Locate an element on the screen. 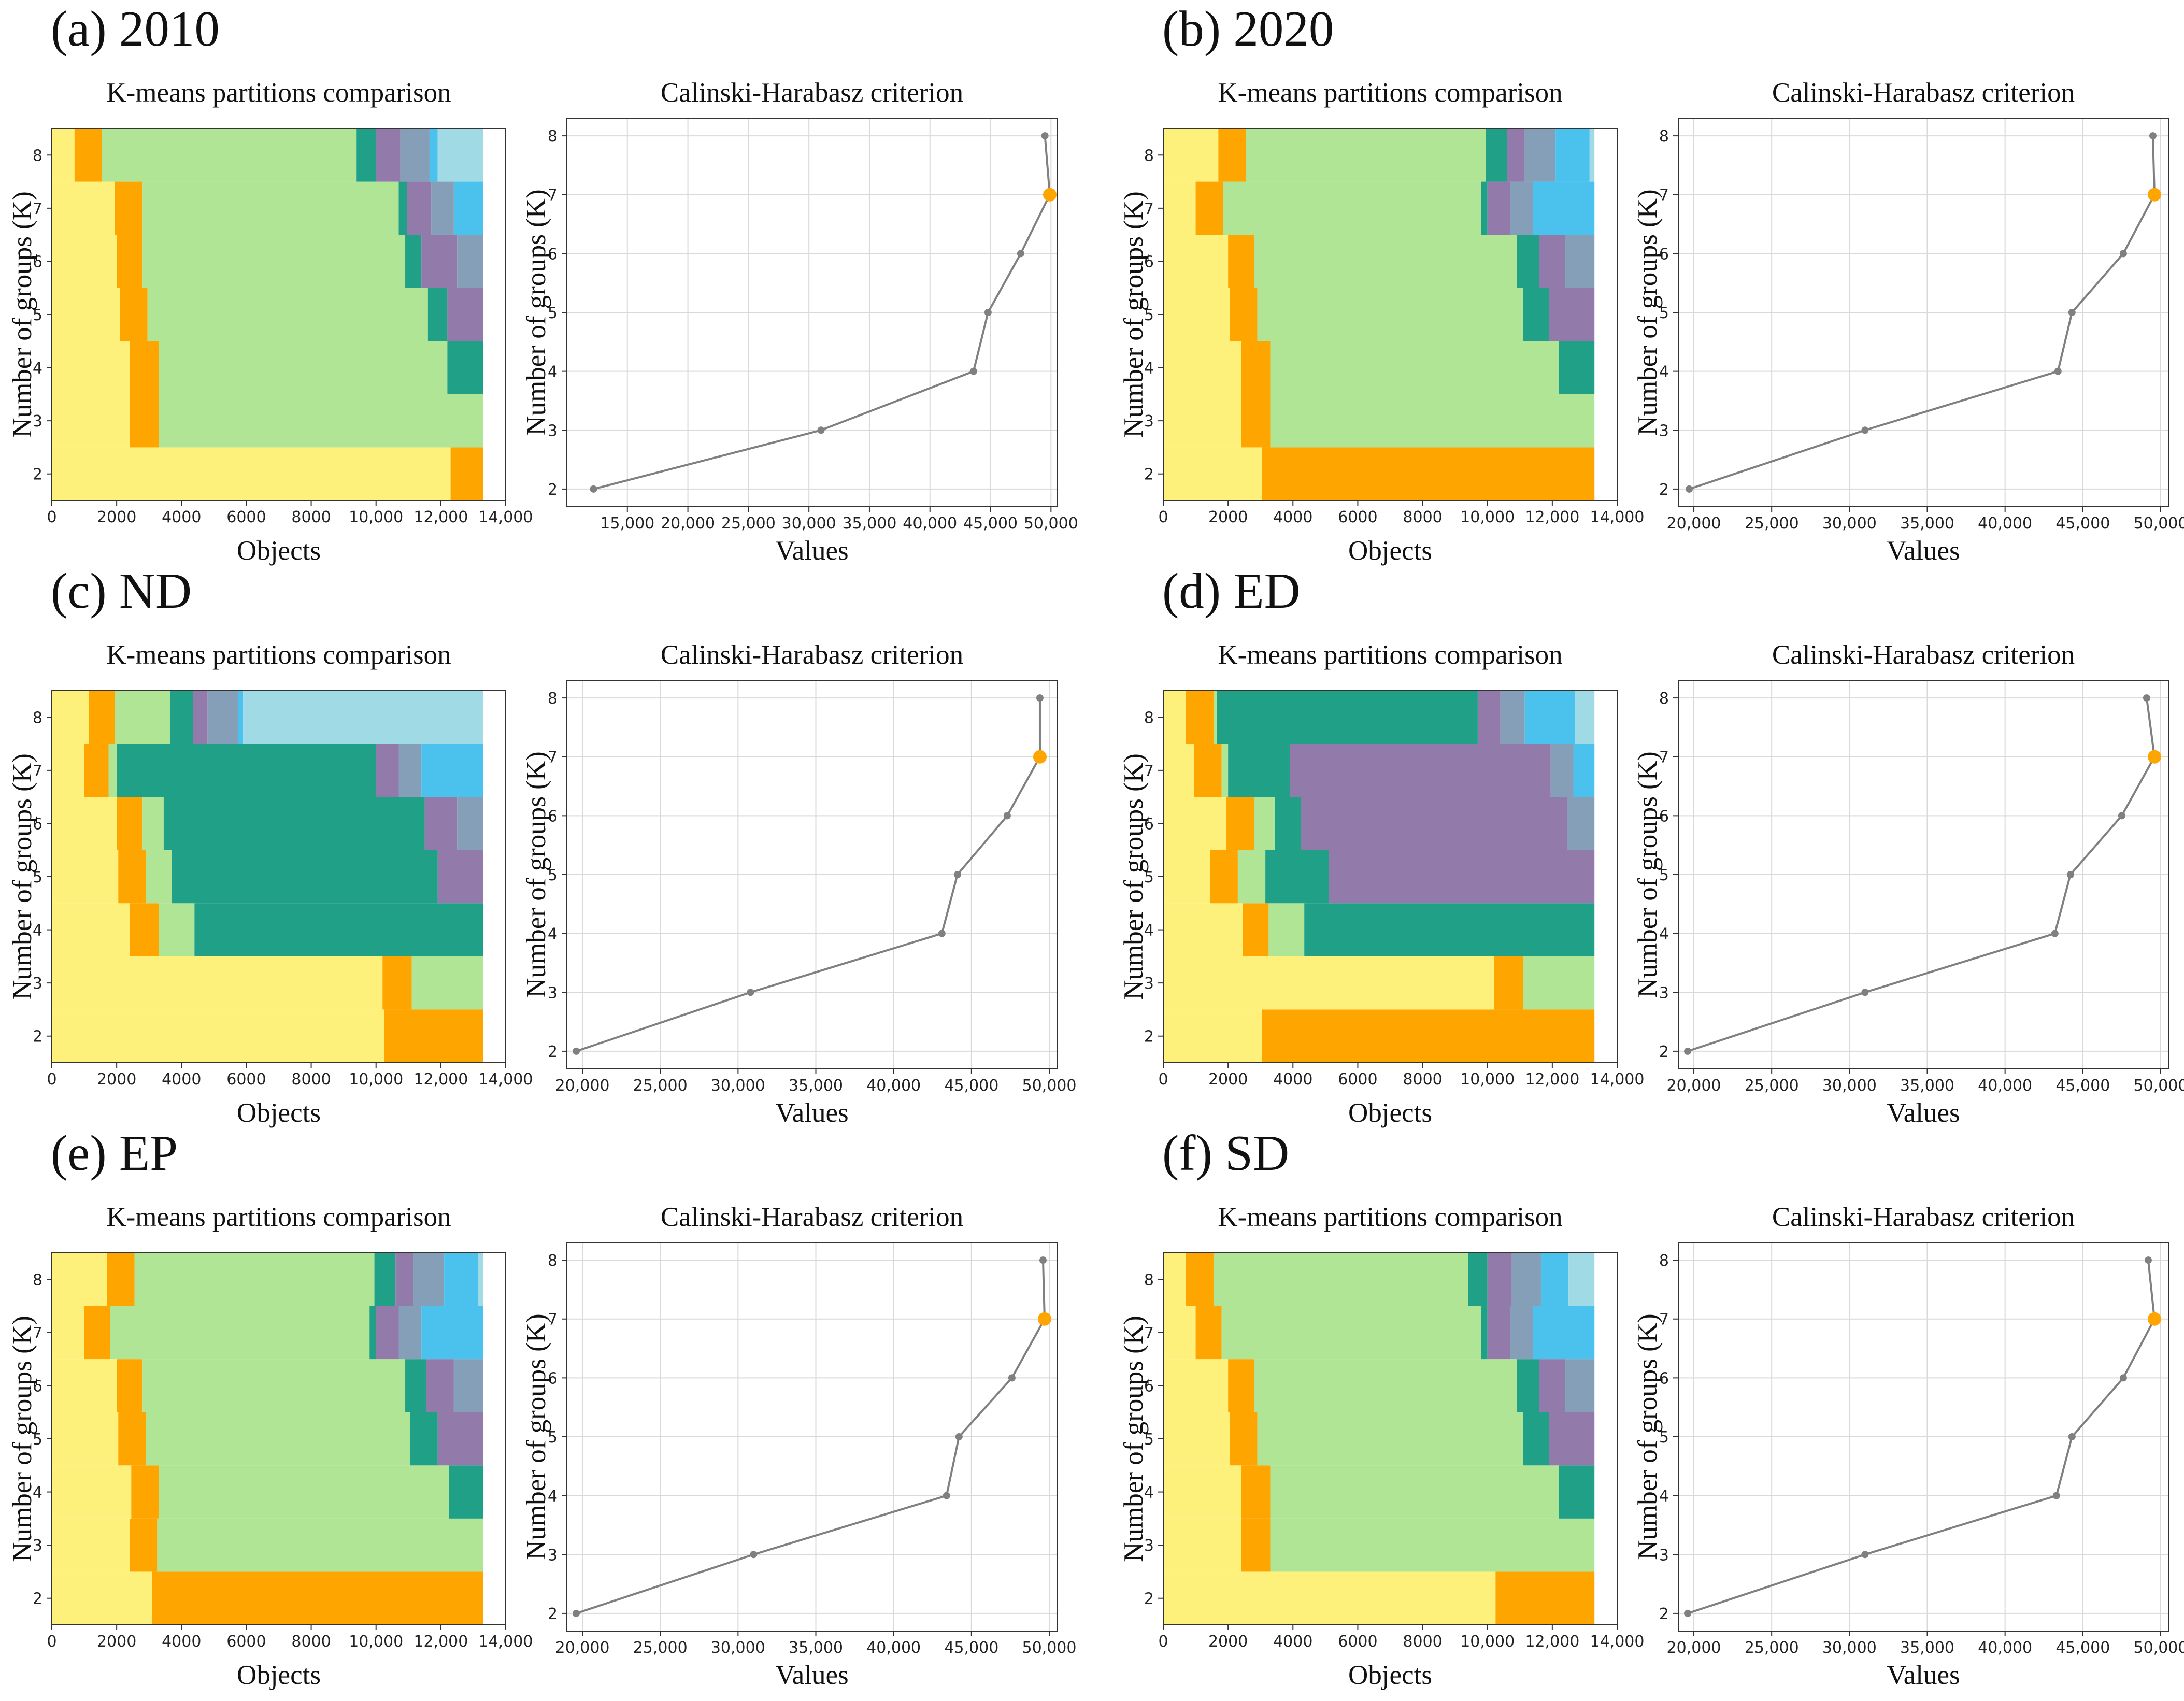 This screenshot has width=2184, height=1701. partition-y-label: Number of groups (K) is located at coordinates (22, 314).